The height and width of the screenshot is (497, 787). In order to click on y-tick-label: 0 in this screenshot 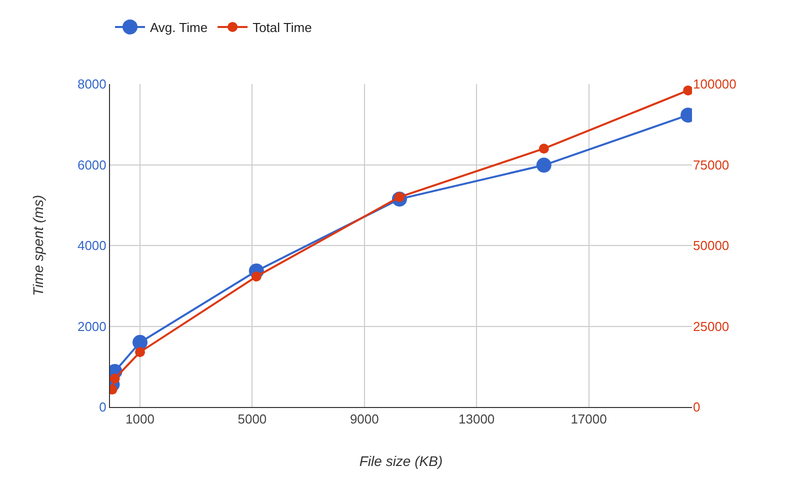, I will do `click(102, 407)`.